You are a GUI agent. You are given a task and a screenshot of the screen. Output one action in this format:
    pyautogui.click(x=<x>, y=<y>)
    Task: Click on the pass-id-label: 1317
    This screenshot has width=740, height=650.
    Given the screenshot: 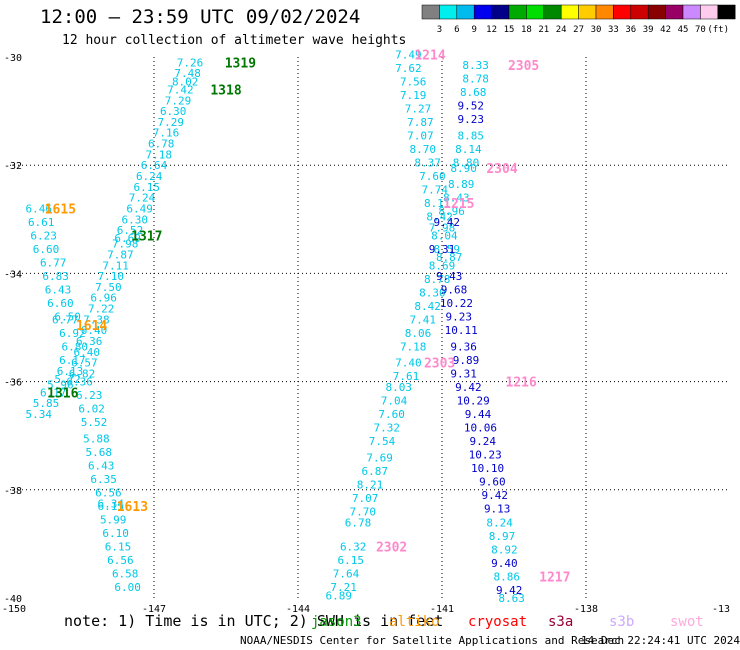 What is the action you would take?
    pyautogui.click(x=146, y=237)
    